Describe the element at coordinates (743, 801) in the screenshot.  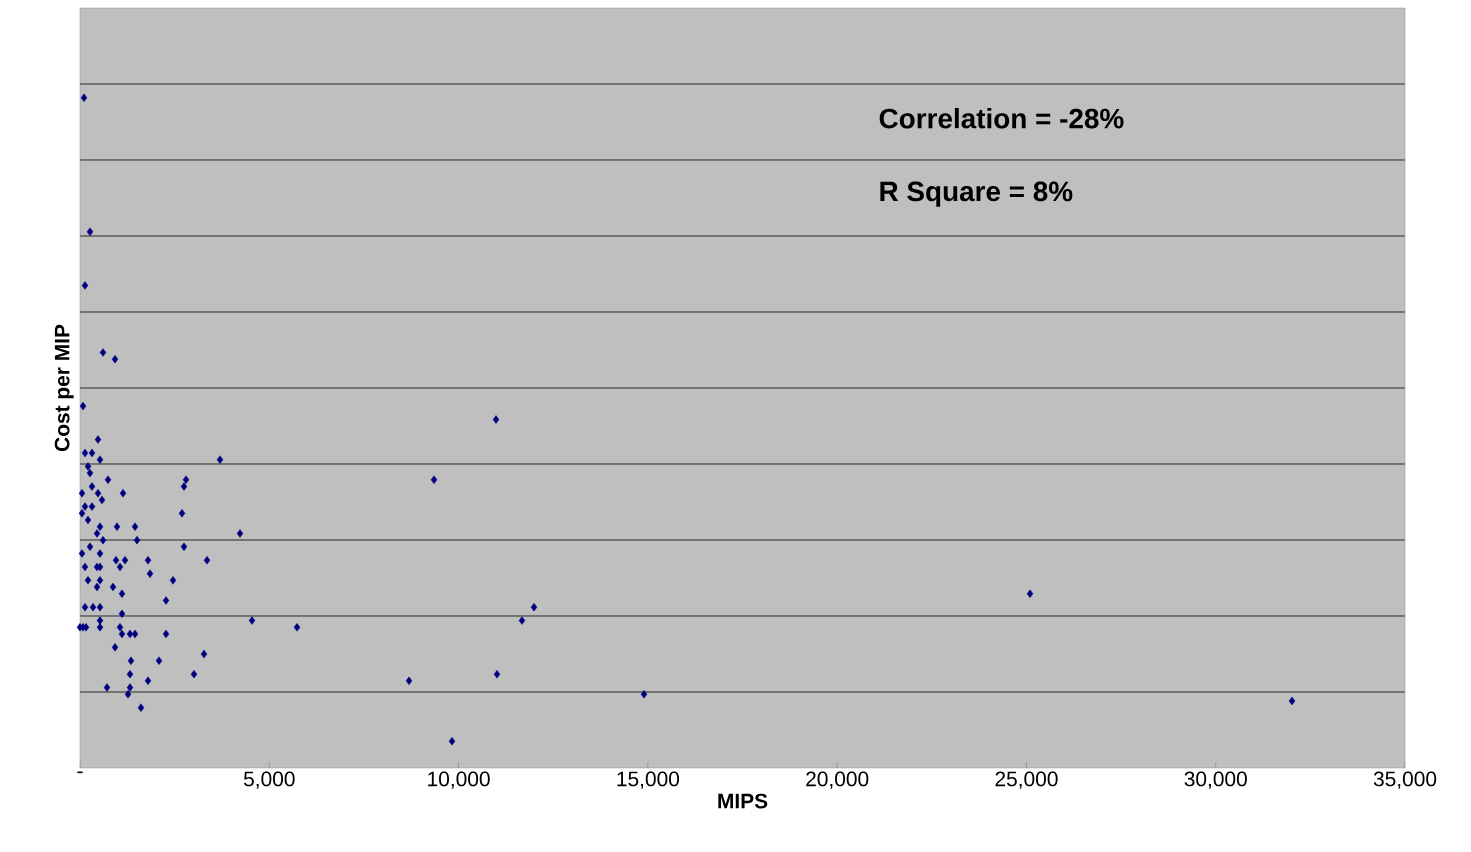
I see `x-axis-title: MIPS` at that location.